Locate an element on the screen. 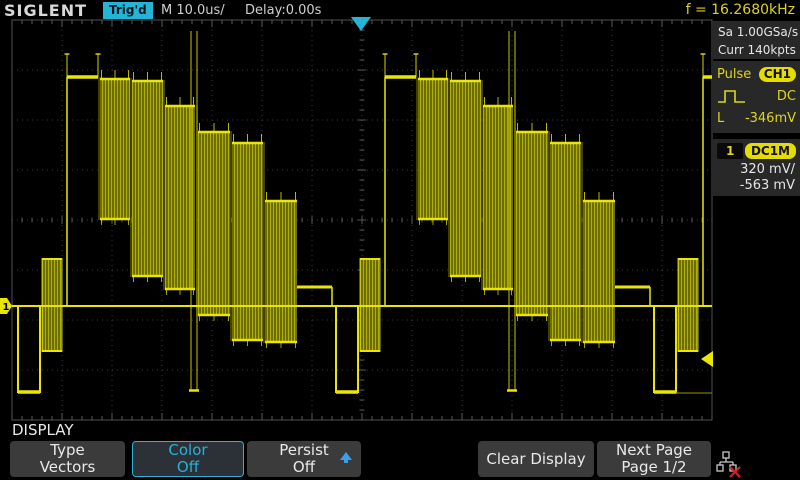  softkey-type-vectors: Type Vectors is located at coordinates (67, 459).